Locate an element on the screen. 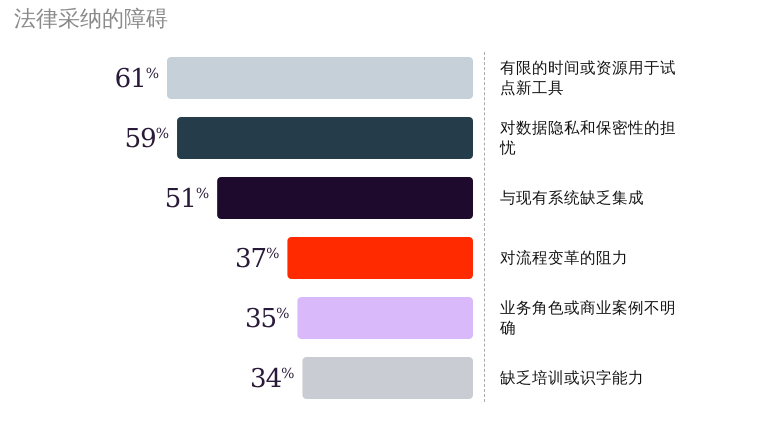  y-tick-label: 与现有系统缺乏集成 is located at coordinates (572, 198).